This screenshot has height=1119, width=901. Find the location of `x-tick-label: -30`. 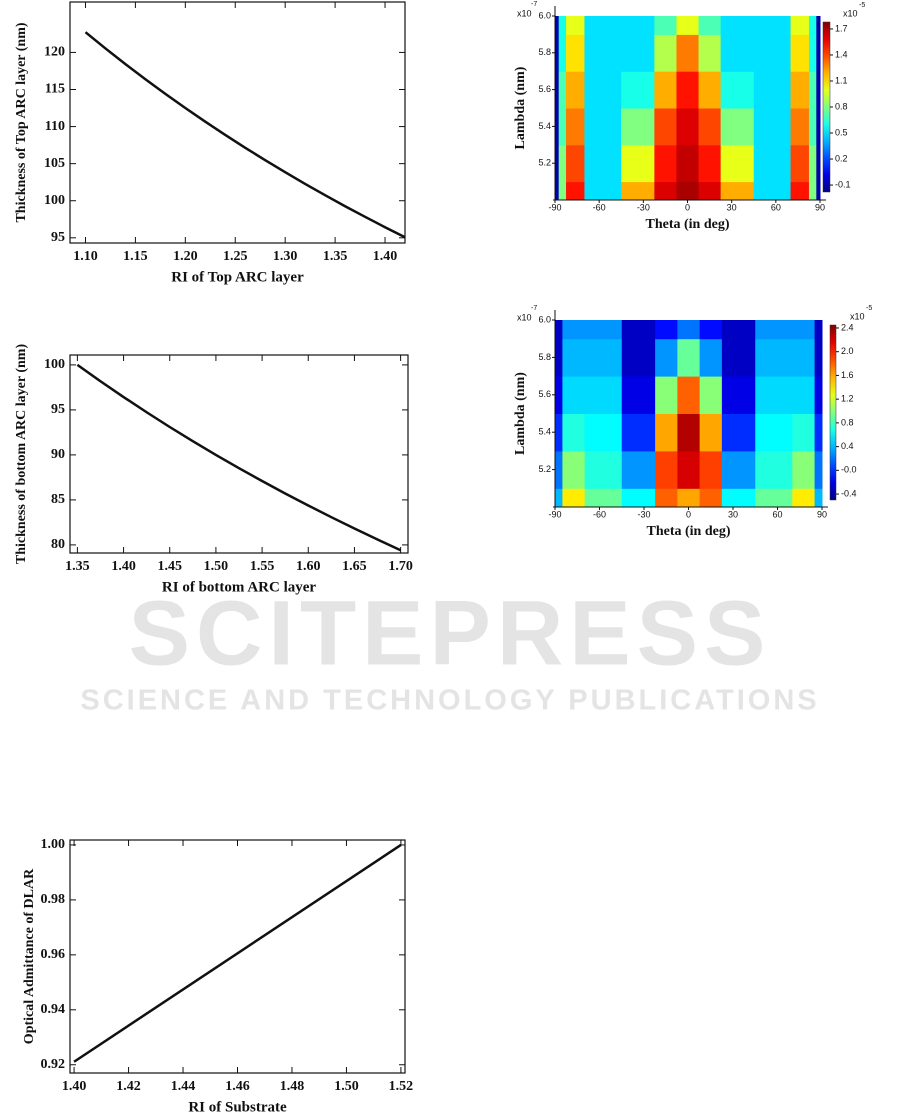

x-tick-label: -30 is located at coordinates (643, 207).